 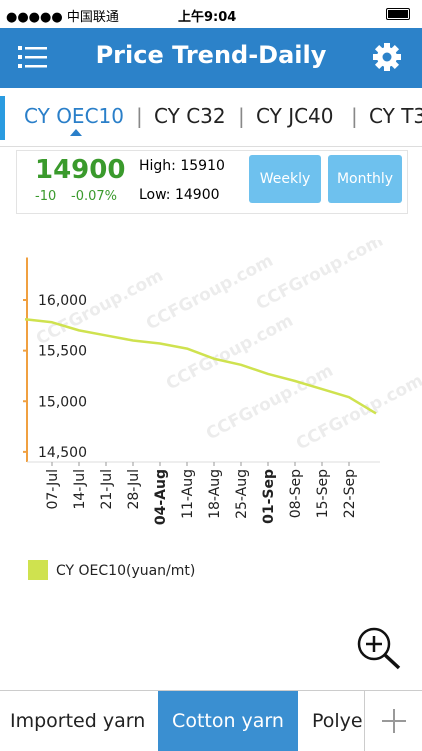 I want to click on series-line, so click(x=200, y=366).